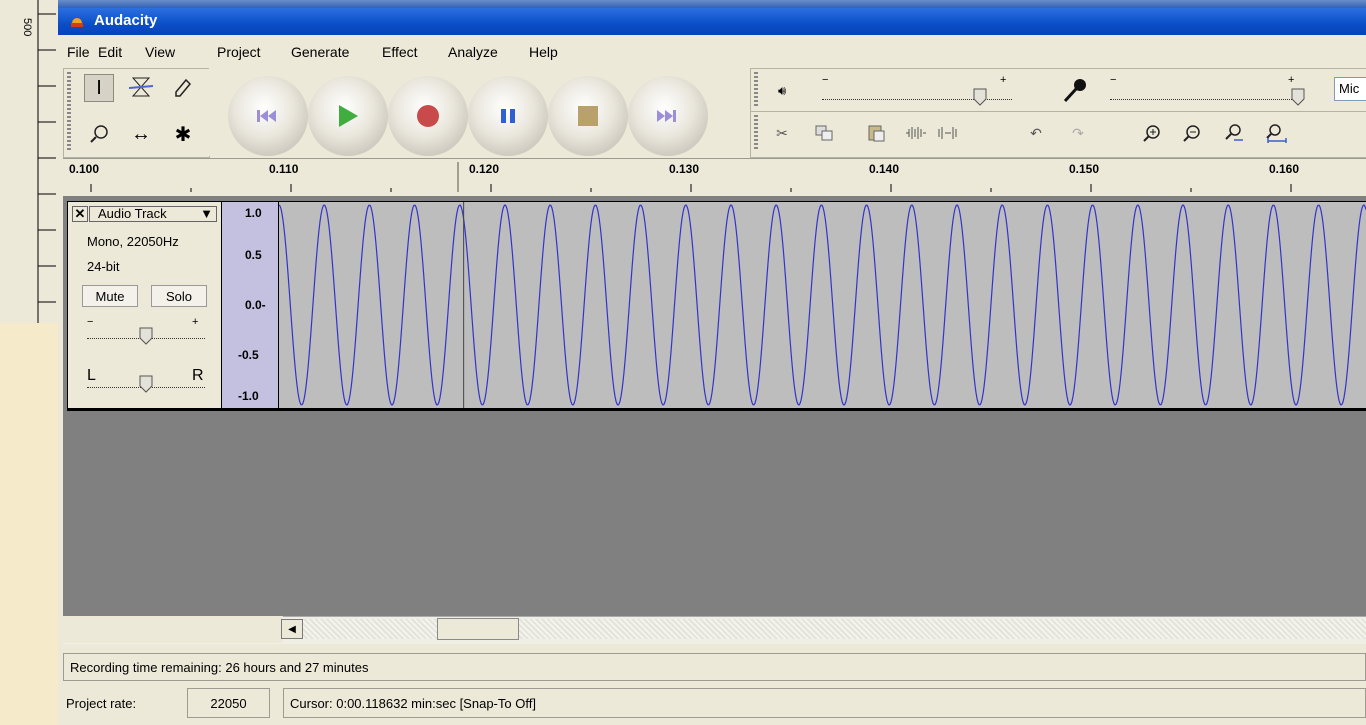 Image resolution: width=1366 pixels, height=725 pixels. Describe the element at coordinates (110, 52) in the screenshot. I see `menu-edit: Edit` at that location.